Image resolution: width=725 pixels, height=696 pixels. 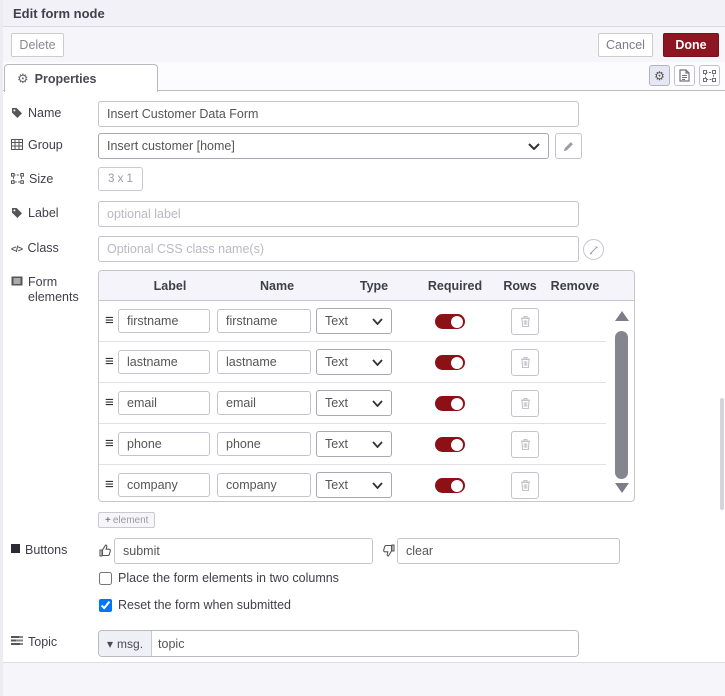 I want to click on code-icon: </>, so click(x=17, y=249).